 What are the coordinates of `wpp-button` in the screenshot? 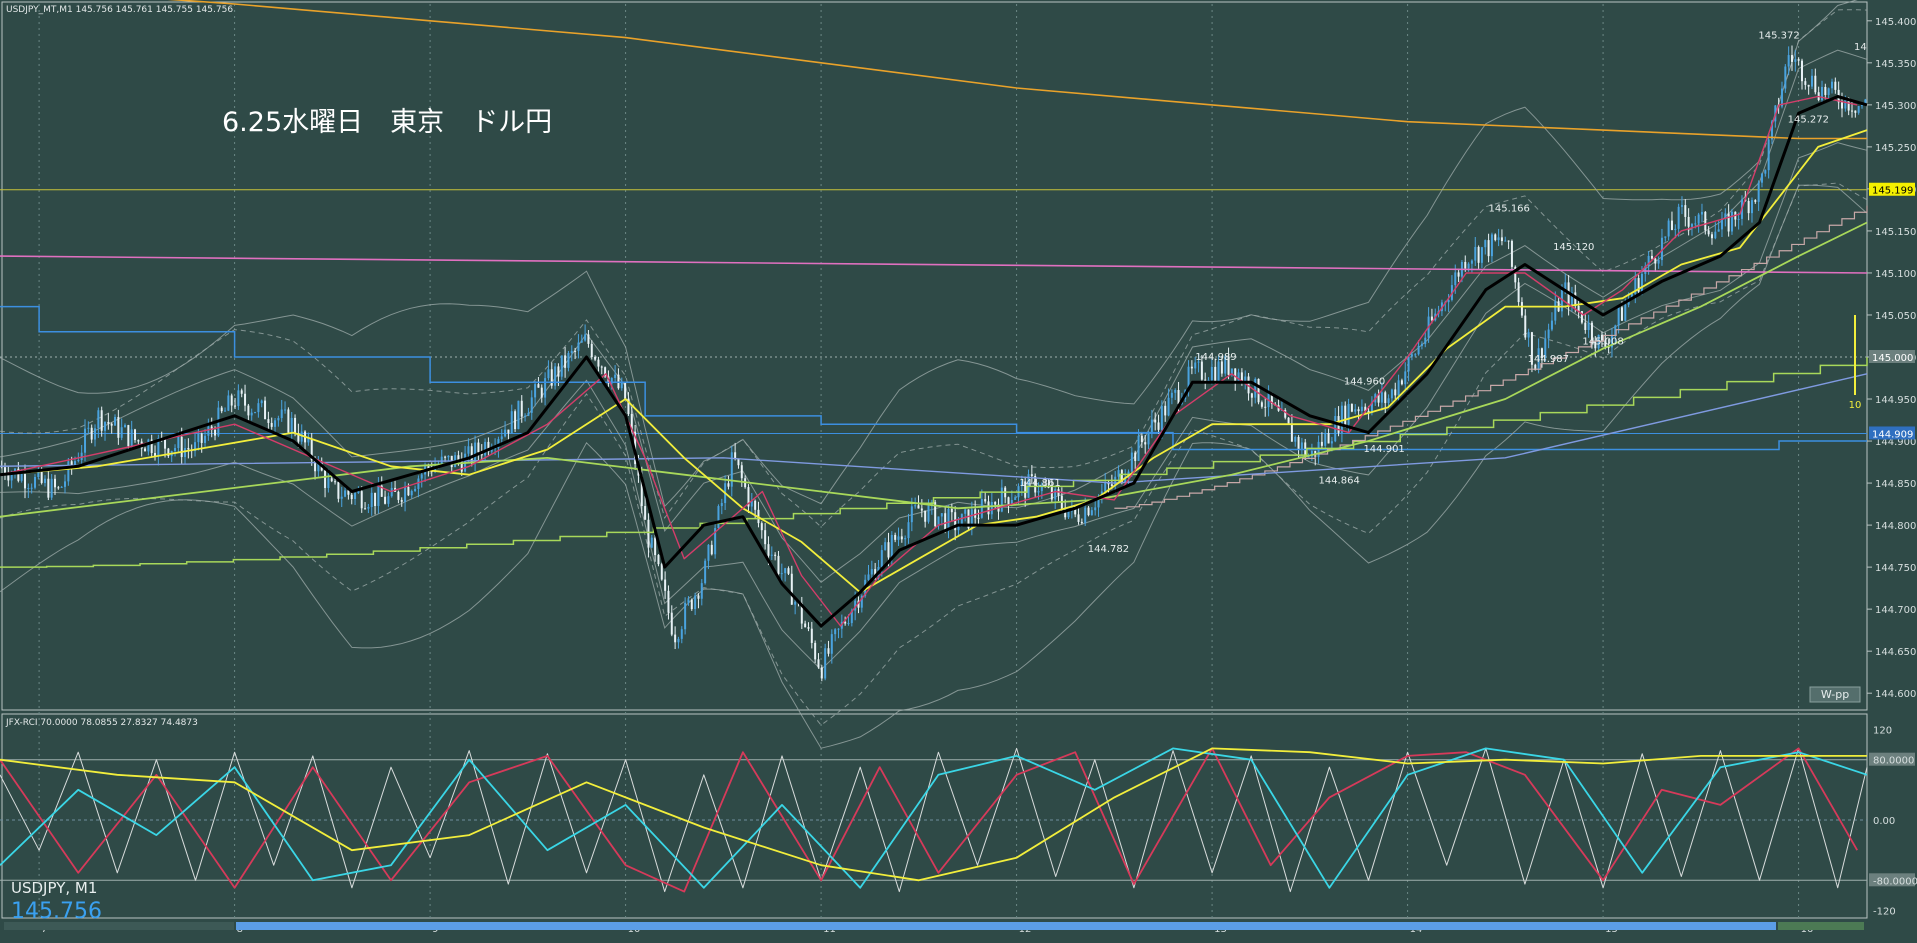 It's located at (1835, 694).